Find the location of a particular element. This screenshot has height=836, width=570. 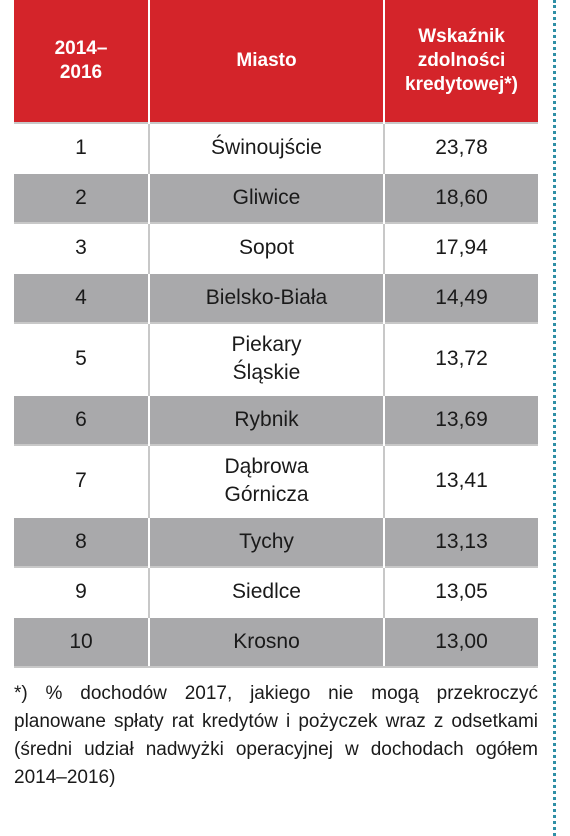

city-cell: Gliwice is located at coordinates (267, 197).